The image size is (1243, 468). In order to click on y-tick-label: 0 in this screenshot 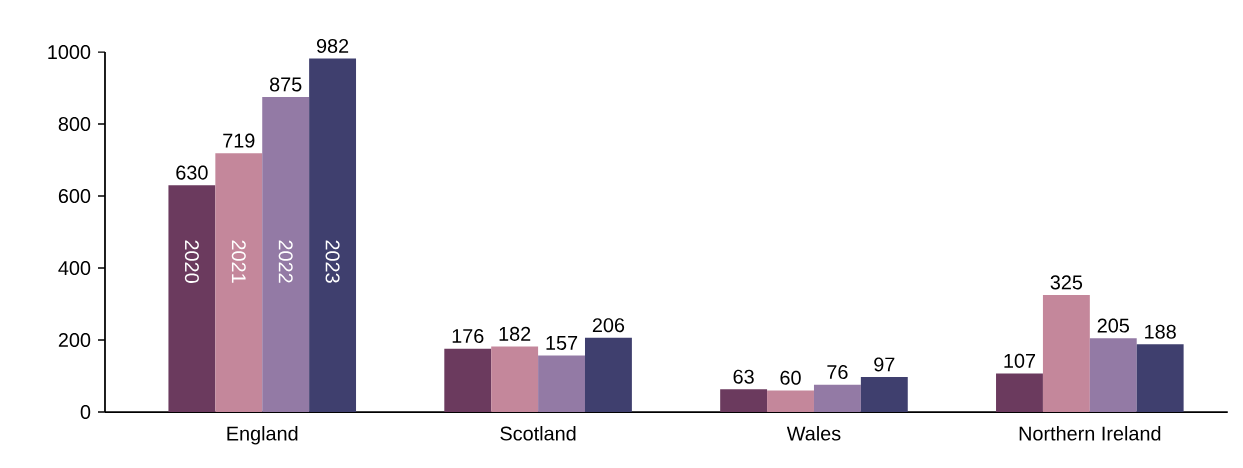, I will do `click(85, 412)`.